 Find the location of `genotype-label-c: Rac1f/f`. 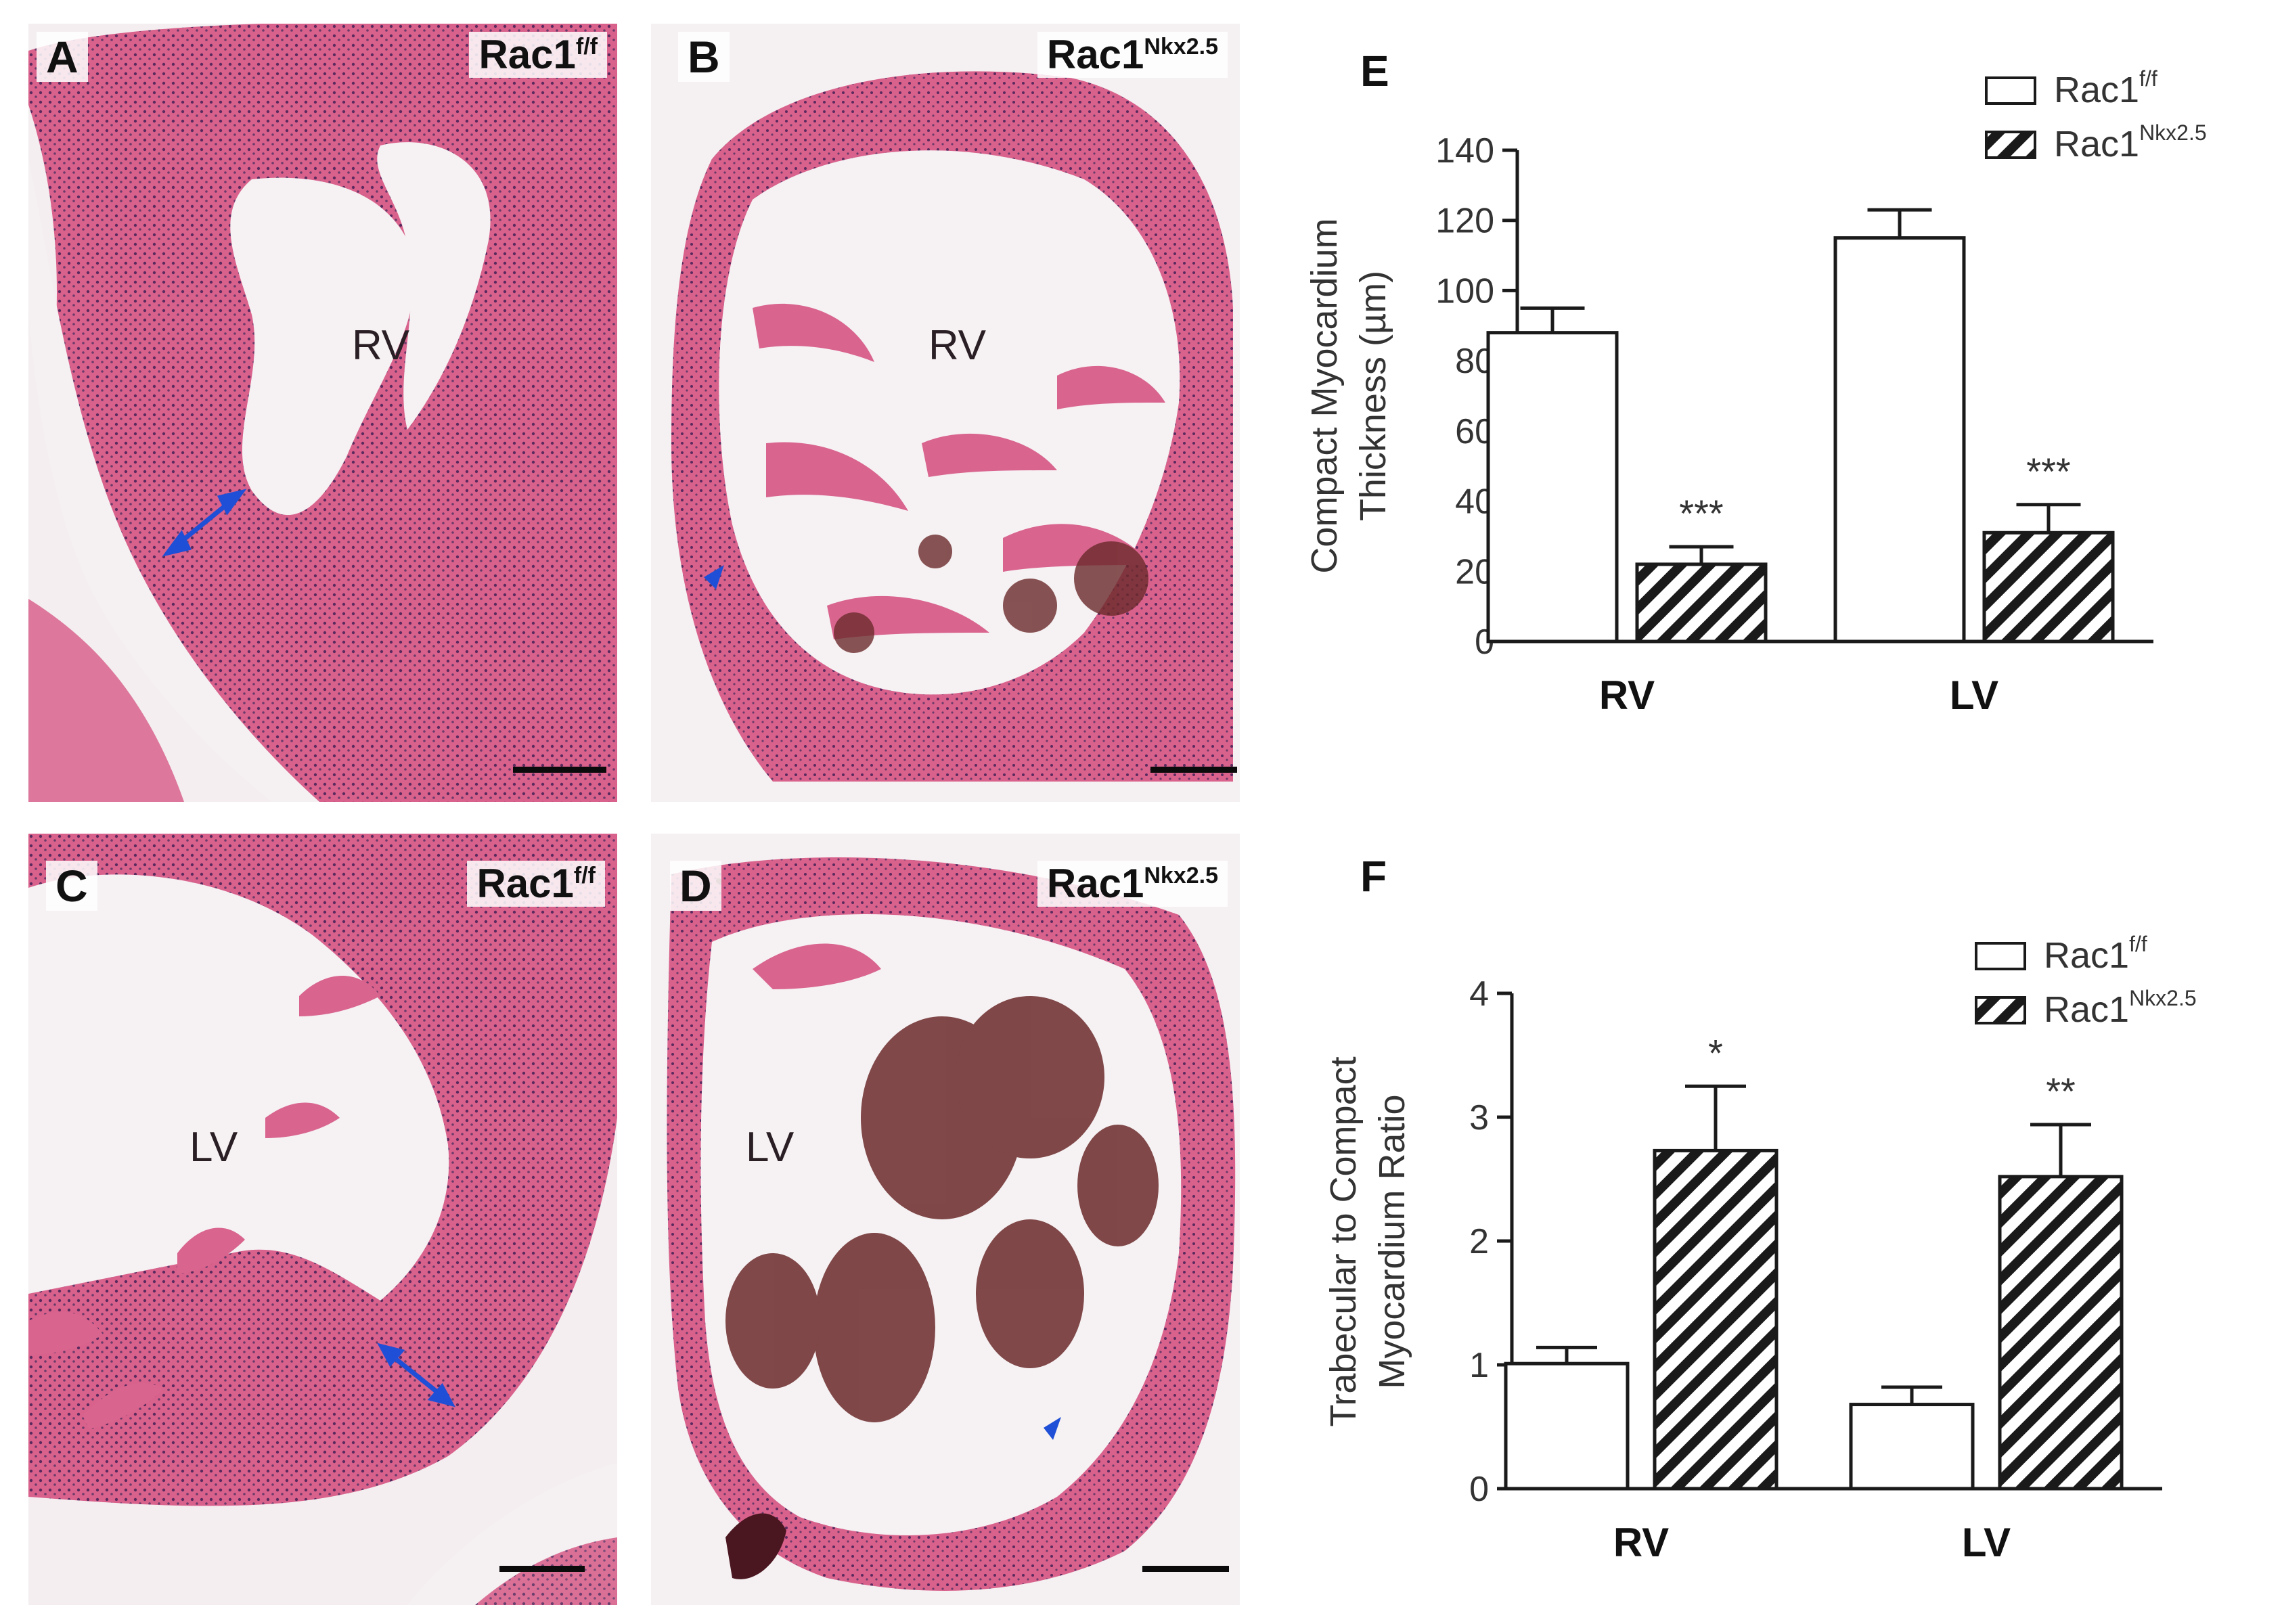

genotype-label-c: Rac1f/f is located at coordinates (536, 884).